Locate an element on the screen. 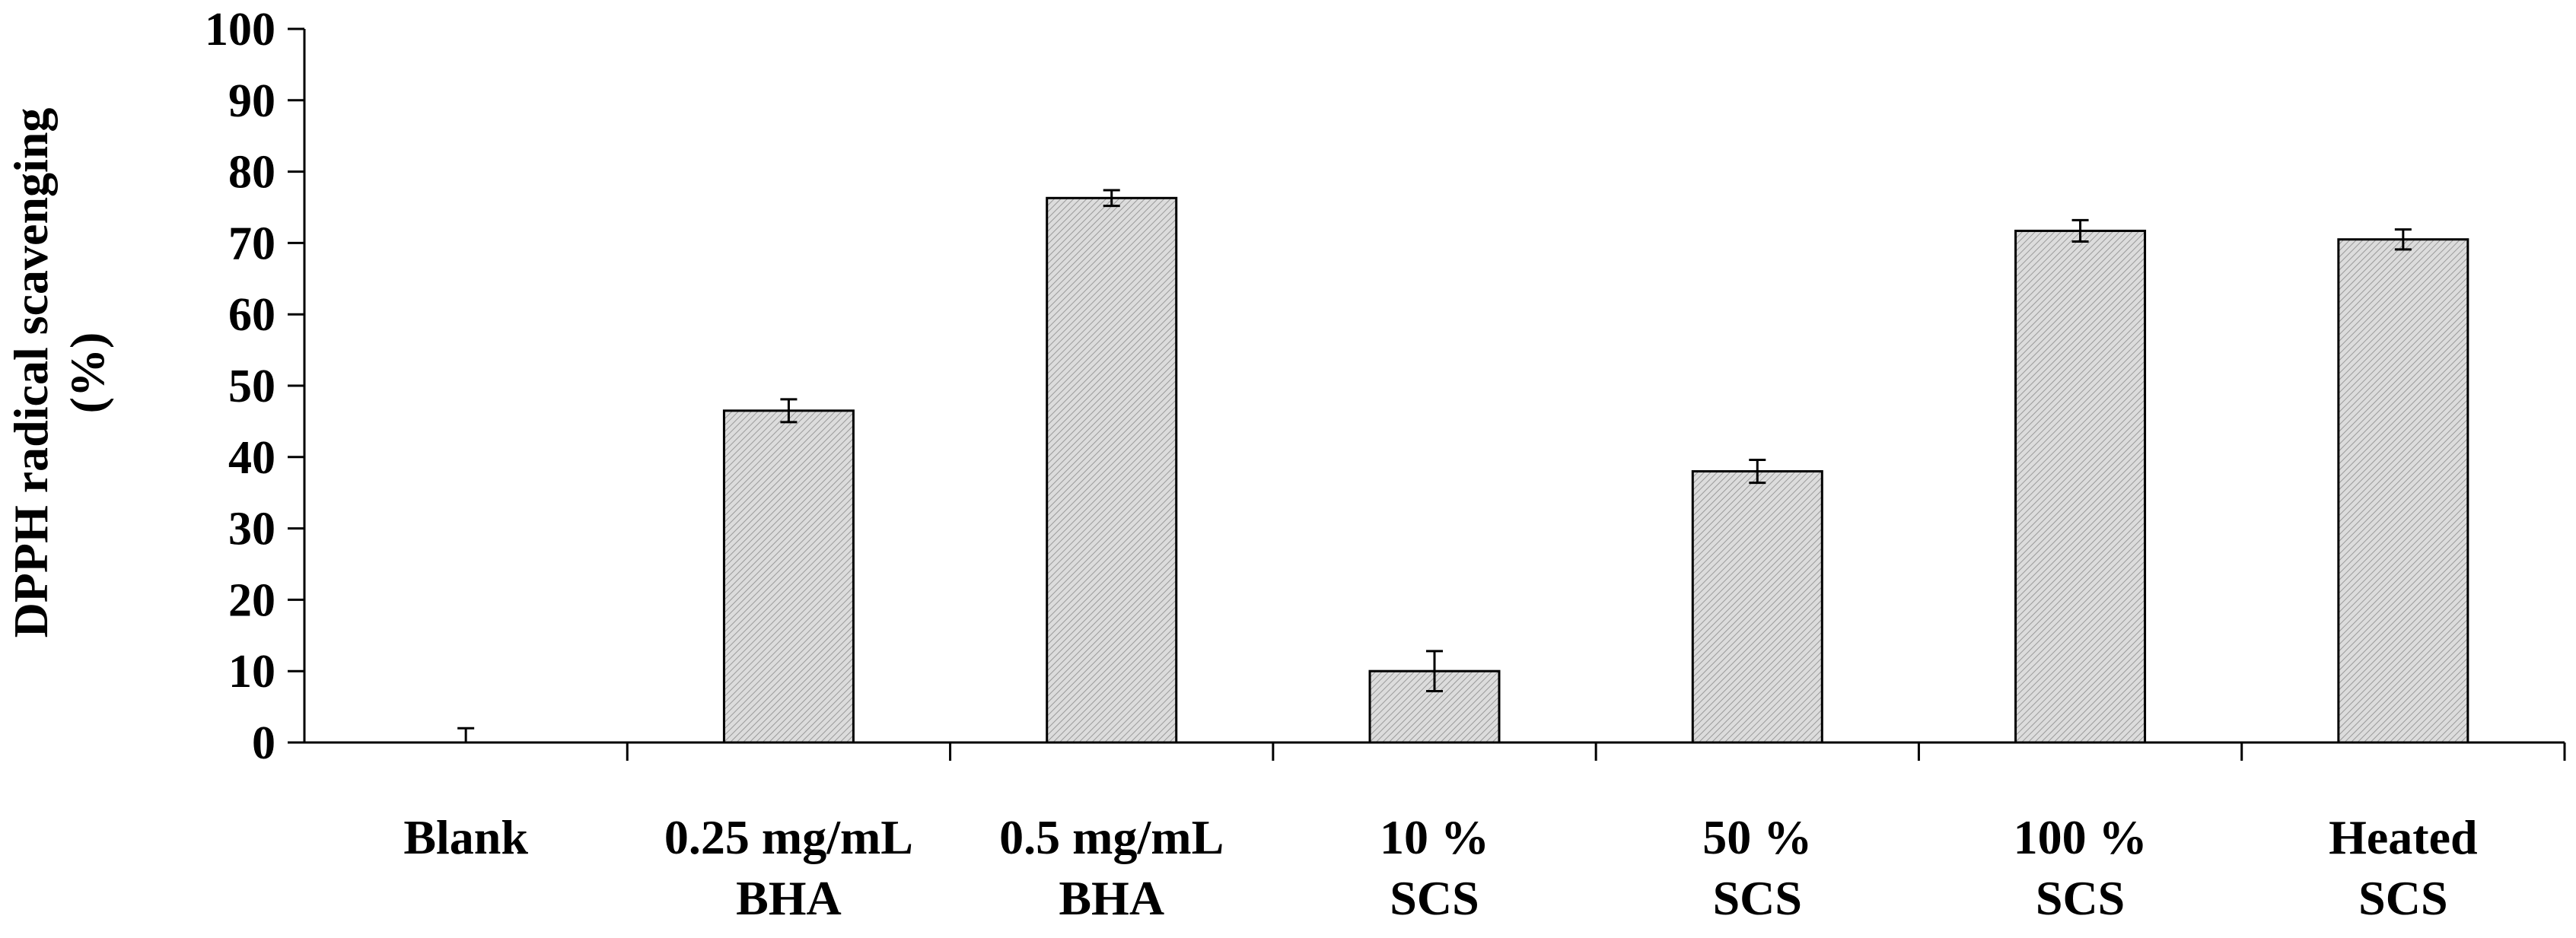 The image size is (2576, 938). x-axis is located at coordinates (1435, 751).